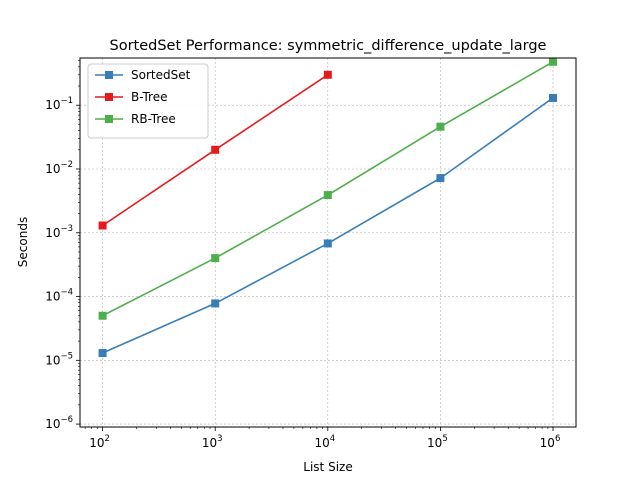  What do you see at coordinates (153, 119) in the screenshot?
I see `legend-label-rb-tree: RB-Tree` at bounding box center [153, 119].